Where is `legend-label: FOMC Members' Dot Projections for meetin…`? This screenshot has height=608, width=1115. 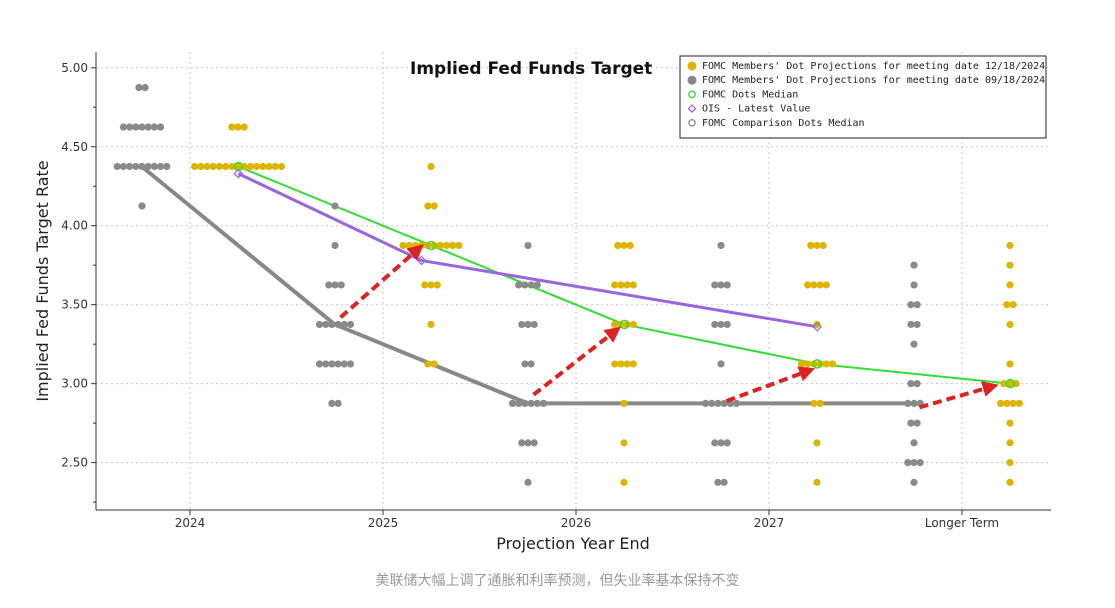 legend-label: FOMC Members' Dot Projections for meetin… is located at coordinates (873, 66).